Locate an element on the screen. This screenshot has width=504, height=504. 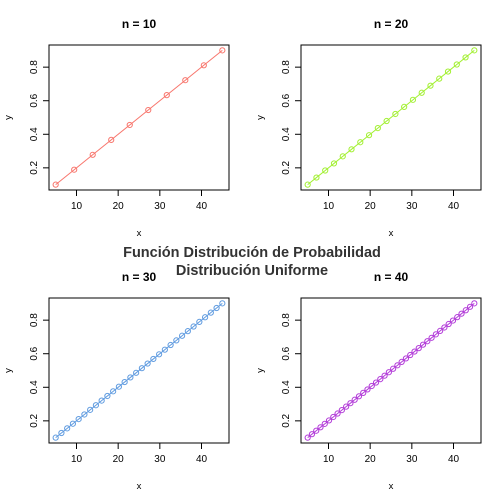
x-axis-label: x is located at coordinates (391, 233).